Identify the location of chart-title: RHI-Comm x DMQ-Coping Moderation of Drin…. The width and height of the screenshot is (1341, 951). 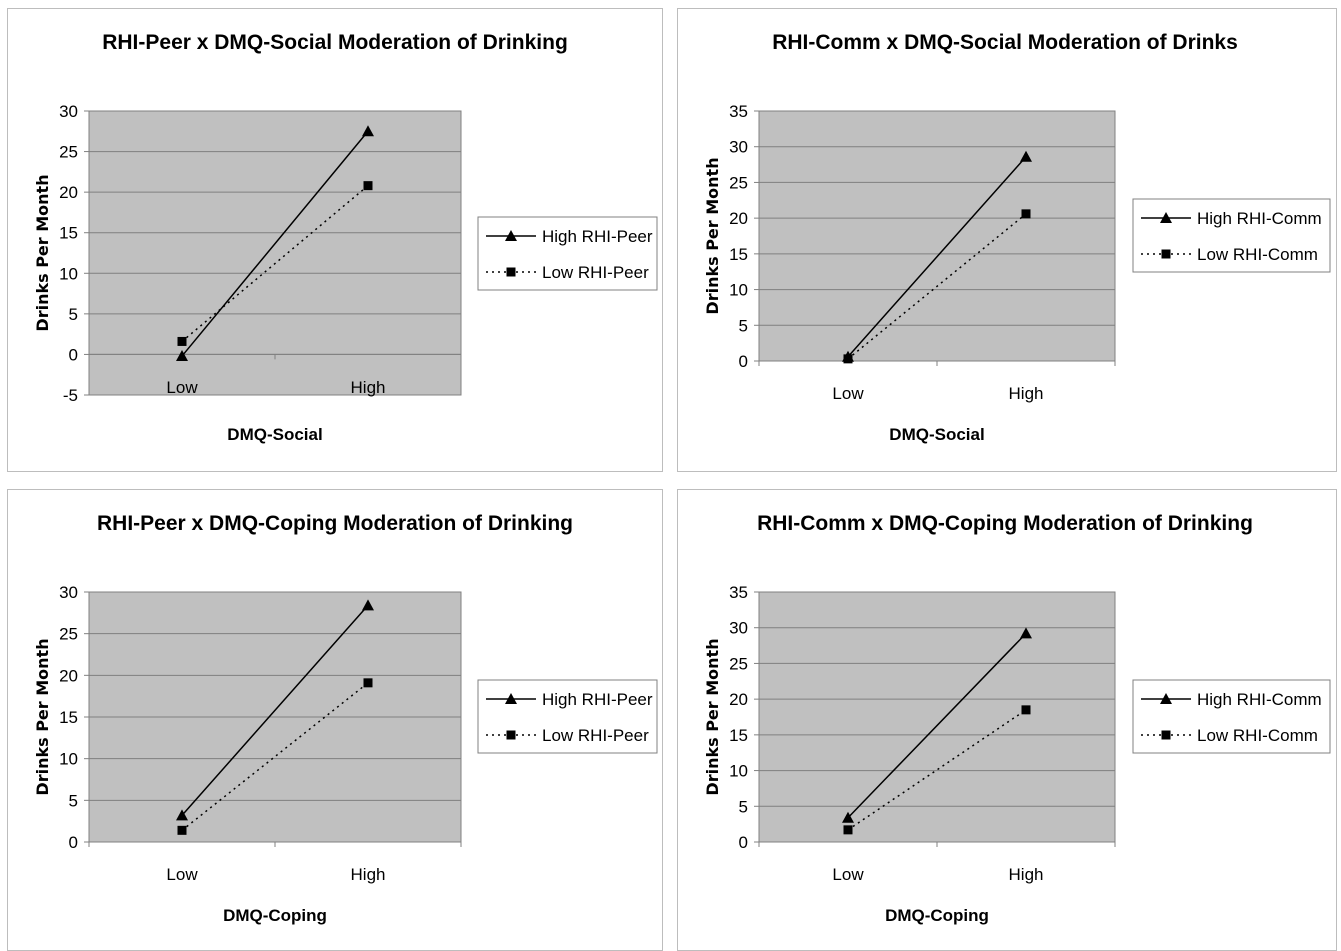
(1005, 523).